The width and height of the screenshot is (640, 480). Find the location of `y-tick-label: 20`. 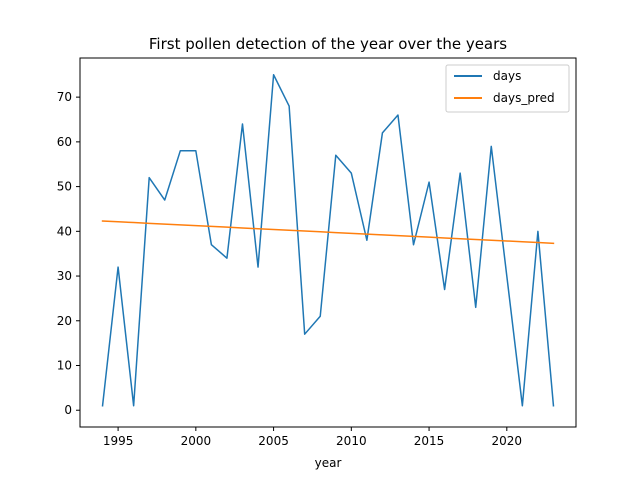

y-tick-label: 20 is located at coordinates (64, 321).